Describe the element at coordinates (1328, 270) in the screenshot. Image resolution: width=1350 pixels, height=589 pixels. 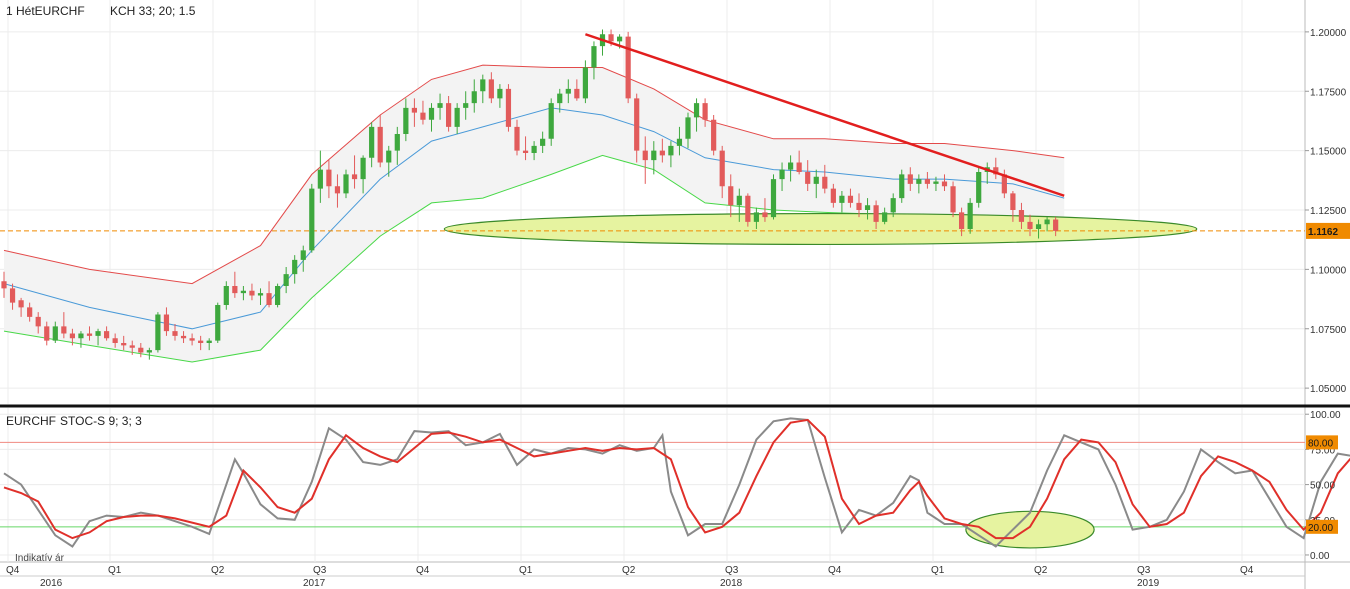
I see `price-tick-label: 1.10000` at that location.